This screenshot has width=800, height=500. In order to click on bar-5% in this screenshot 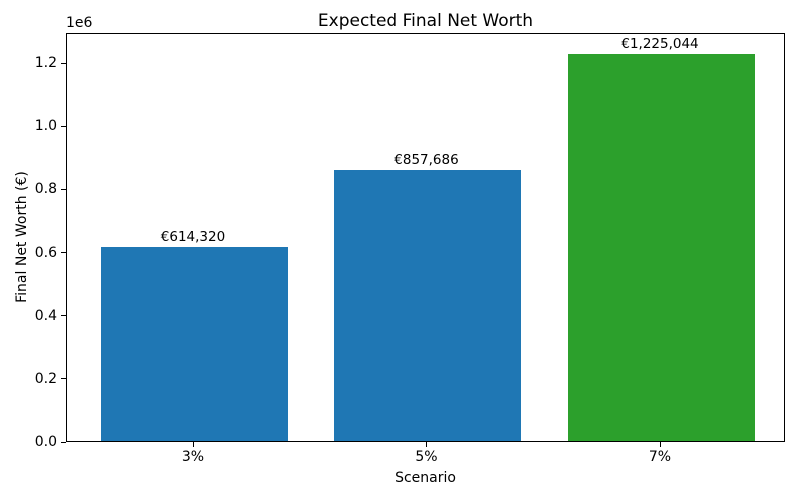, I will do `click(427, 305)`.